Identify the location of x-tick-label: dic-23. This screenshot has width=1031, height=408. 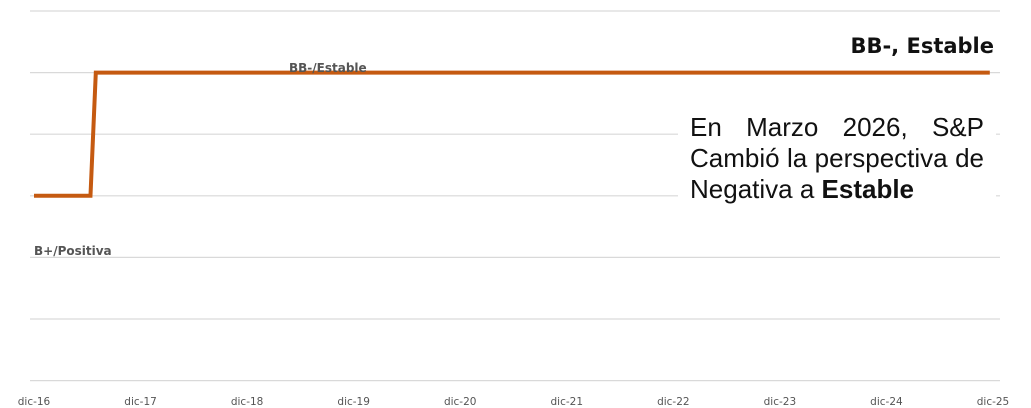
(780, 402).